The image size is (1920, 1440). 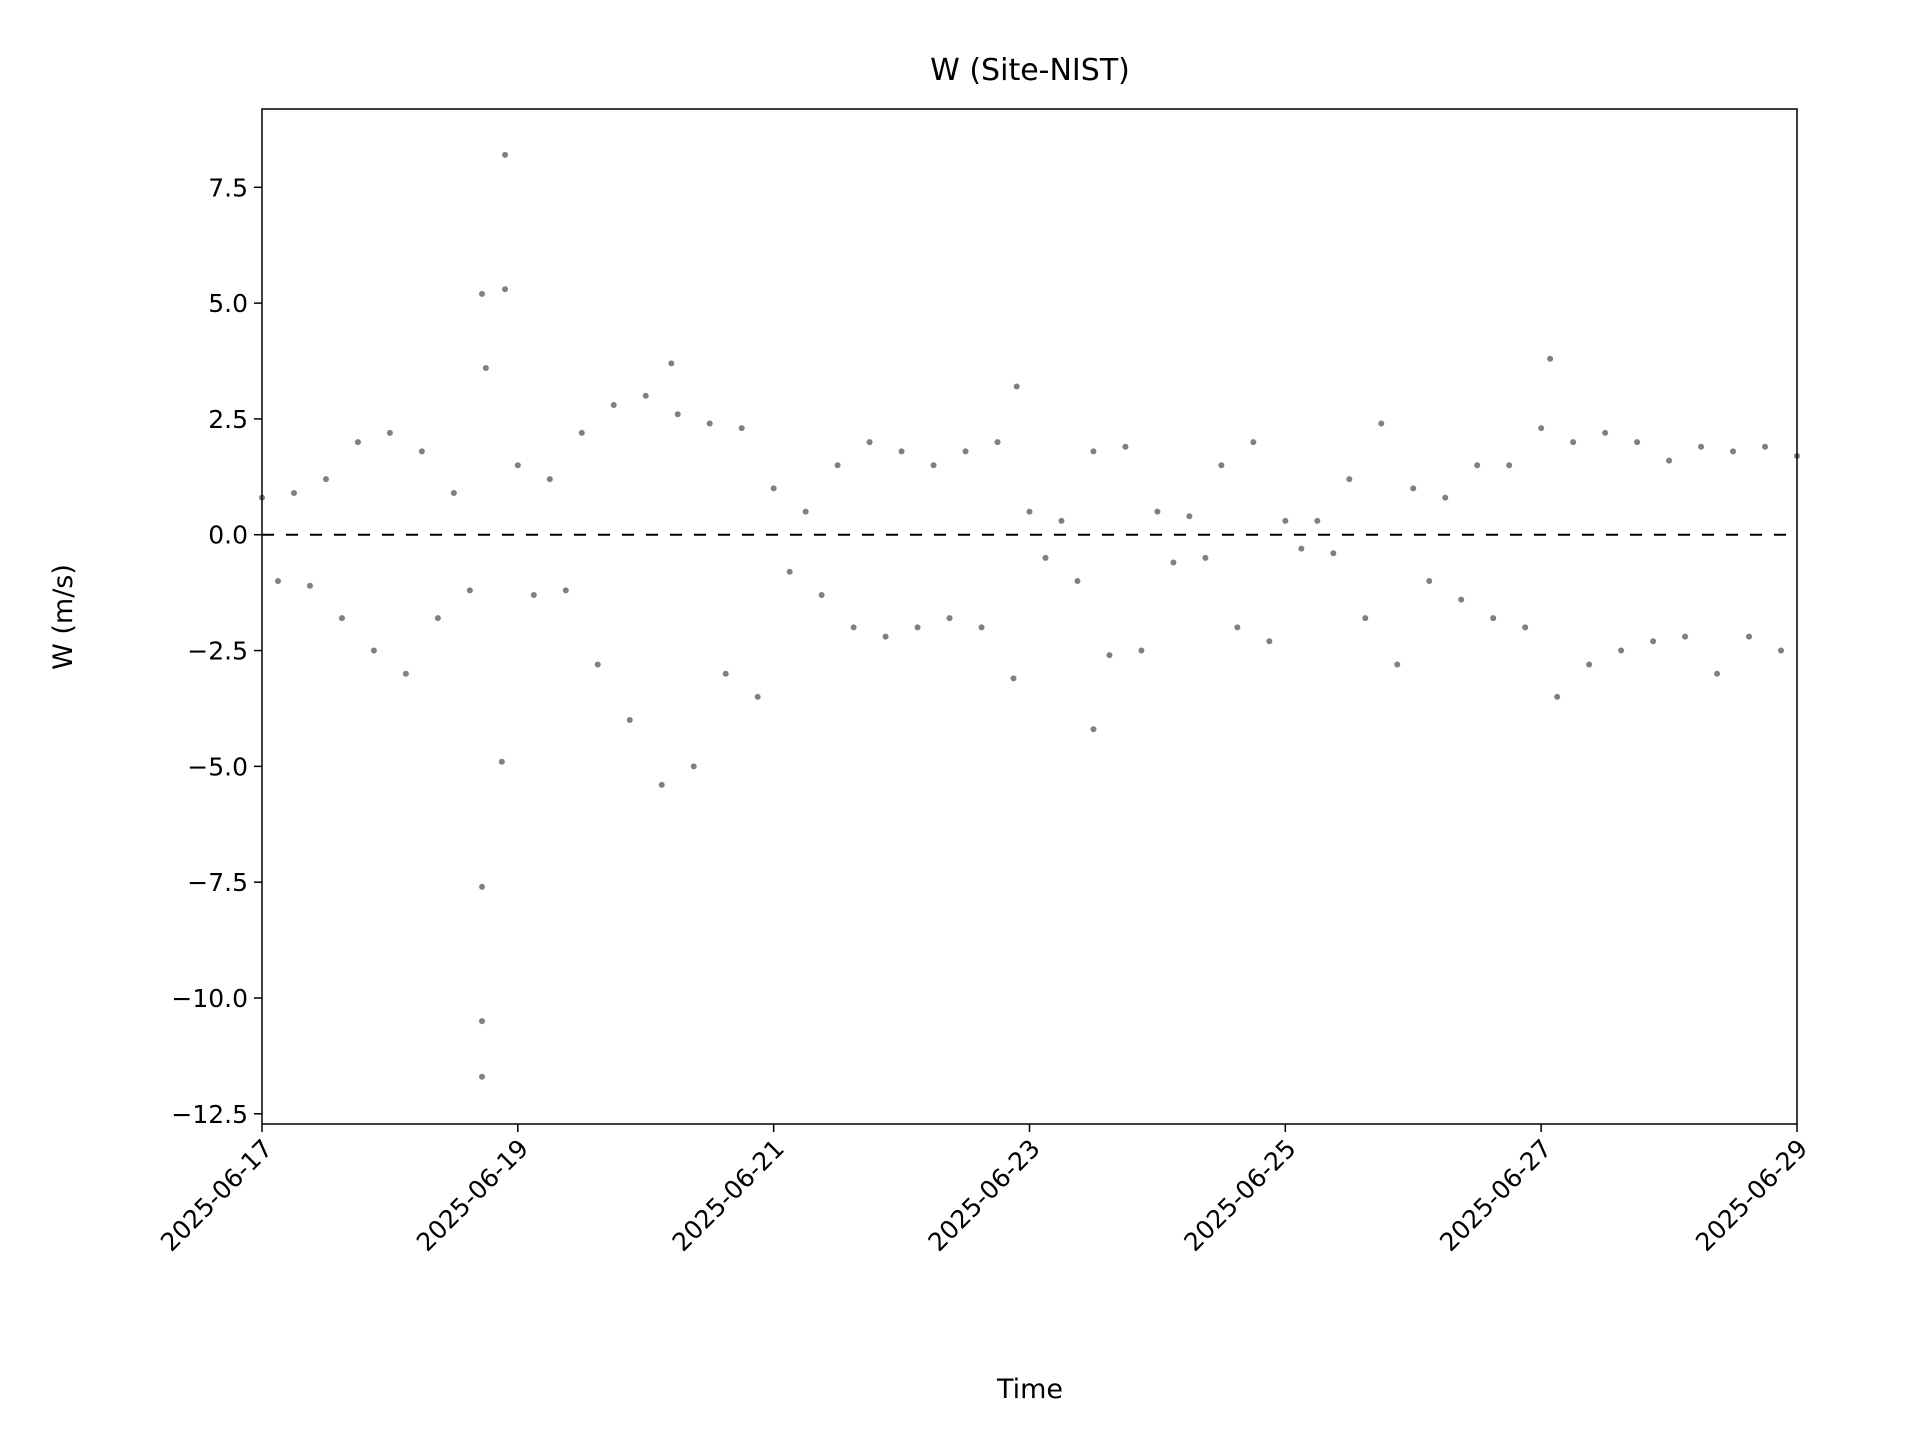 What do you see at coordinates (228, 419) in the screenshot?
I see `y-tick-label: 2.5` at bounding box center [228, 419].